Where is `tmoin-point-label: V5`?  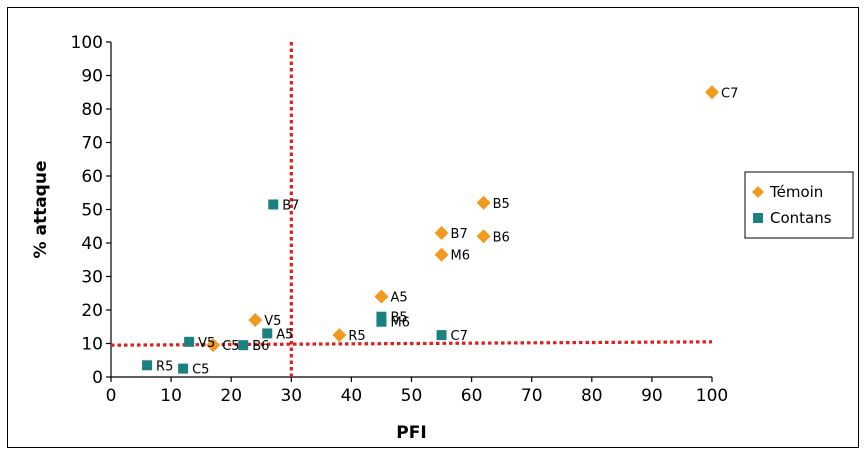 tmoin-point-label: V5 is located at coordinates (272, 321).